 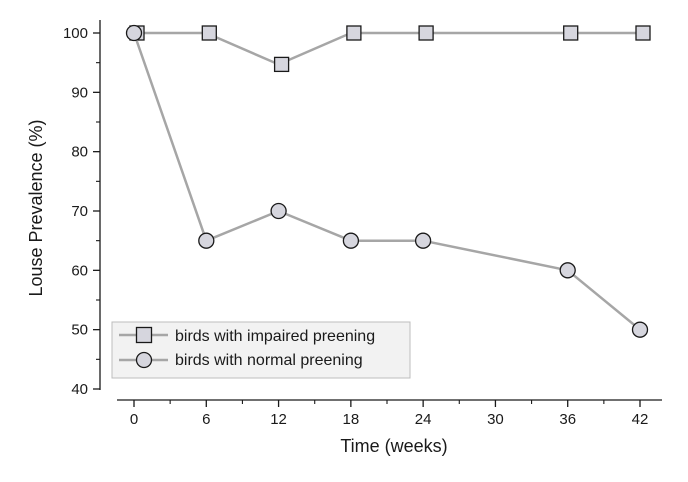 I want to click on x-tick-label: 30, so click(x=495, y=419).